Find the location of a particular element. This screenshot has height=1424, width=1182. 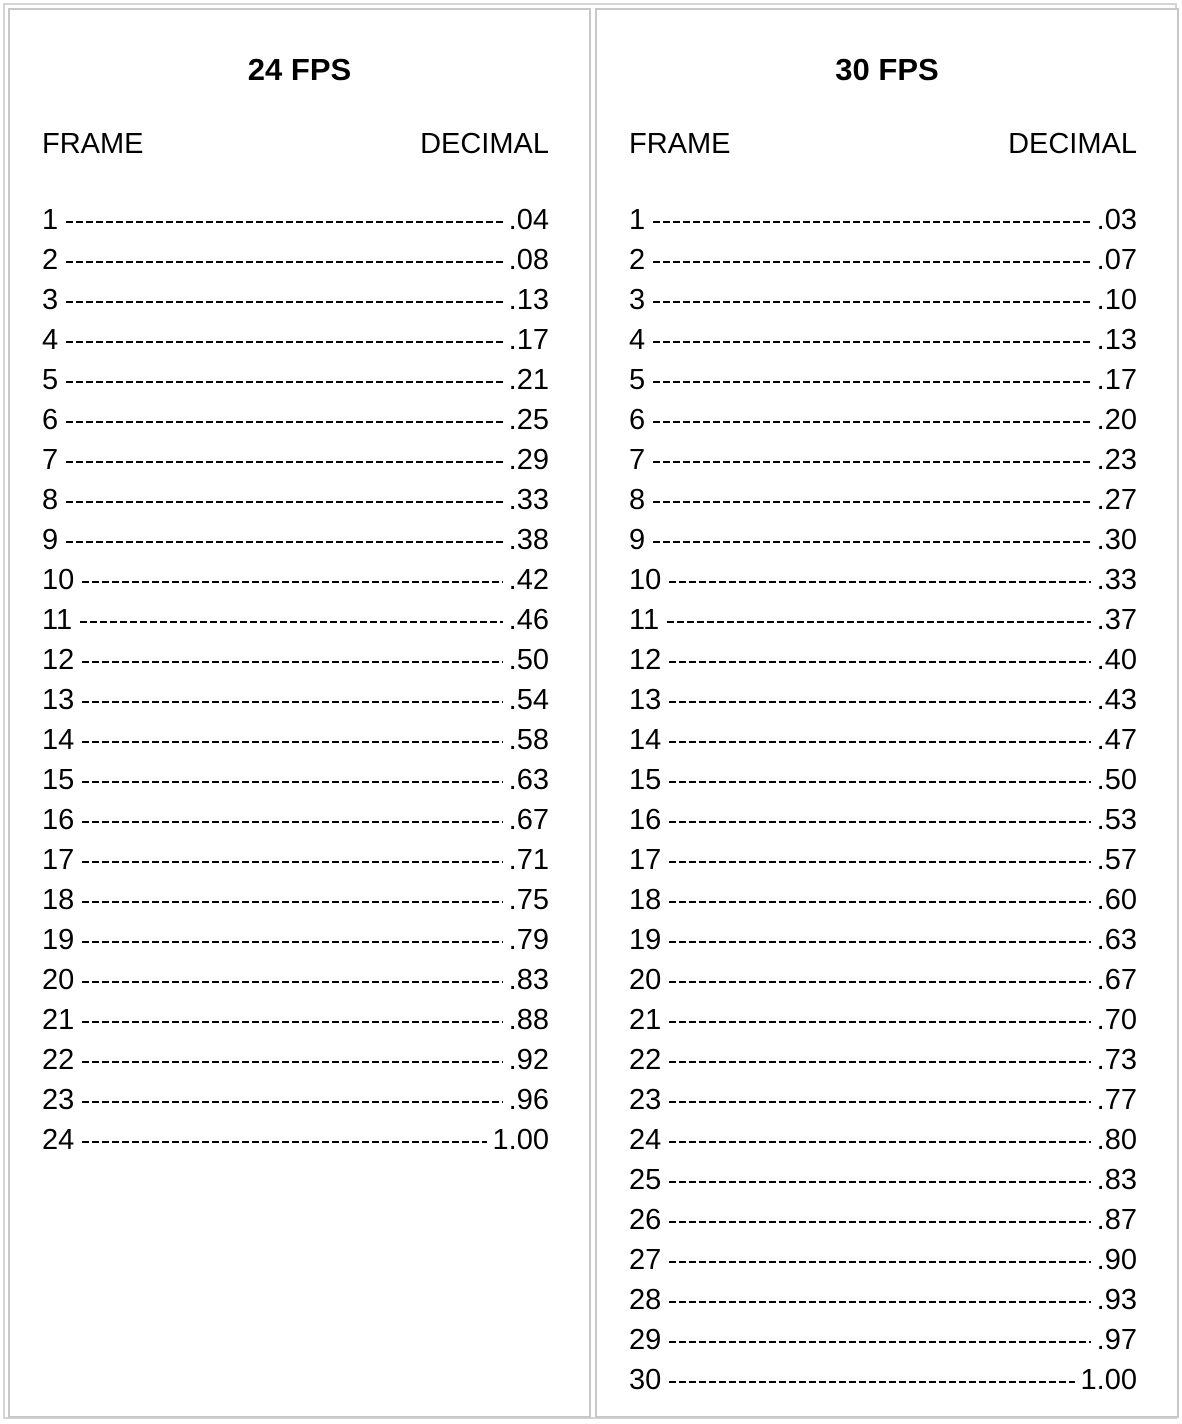

table-row: 16.67 is located at coordinates (295, 820).